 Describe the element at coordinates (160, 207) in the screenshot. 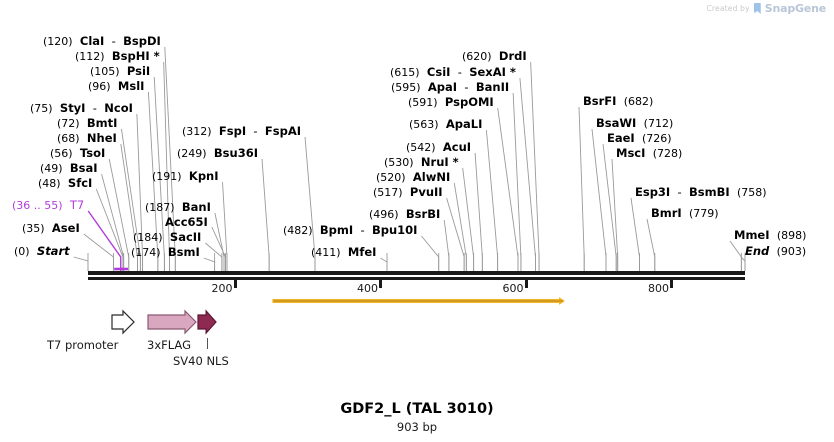

I see `enzyme-position: (187)` at that location.